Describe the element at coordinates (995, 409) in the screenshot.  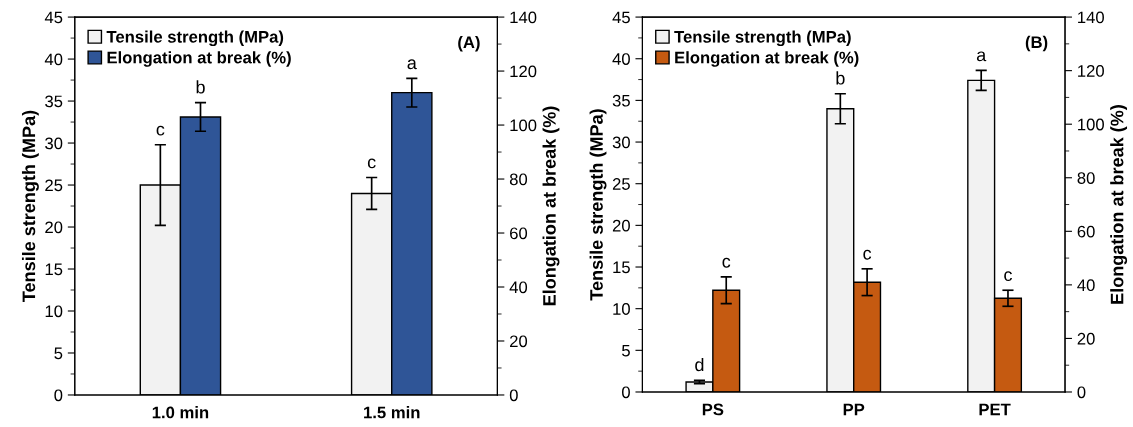
I see `x-tick-label: PET` at that location.